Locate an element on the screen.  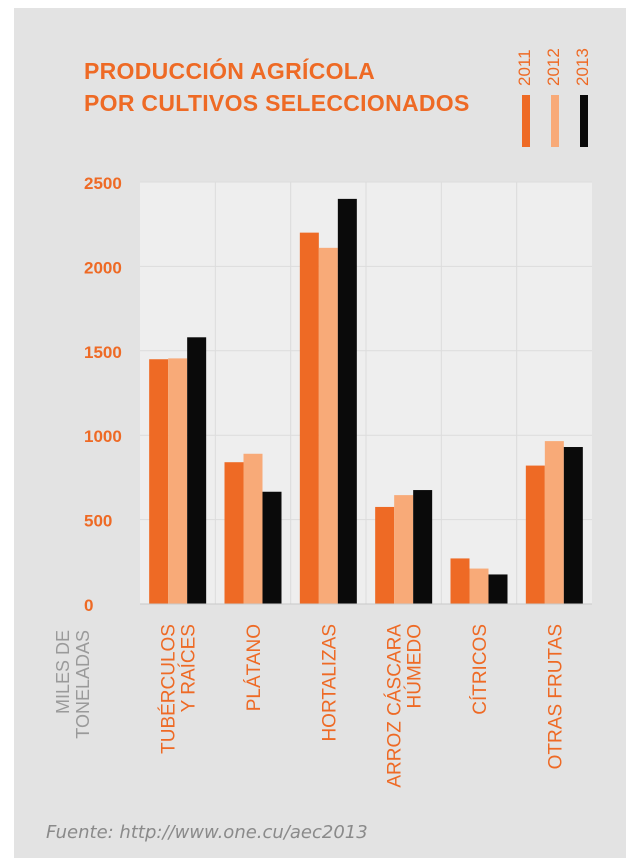
y-tick-label: 1500 is located at coordinates (103, 352).